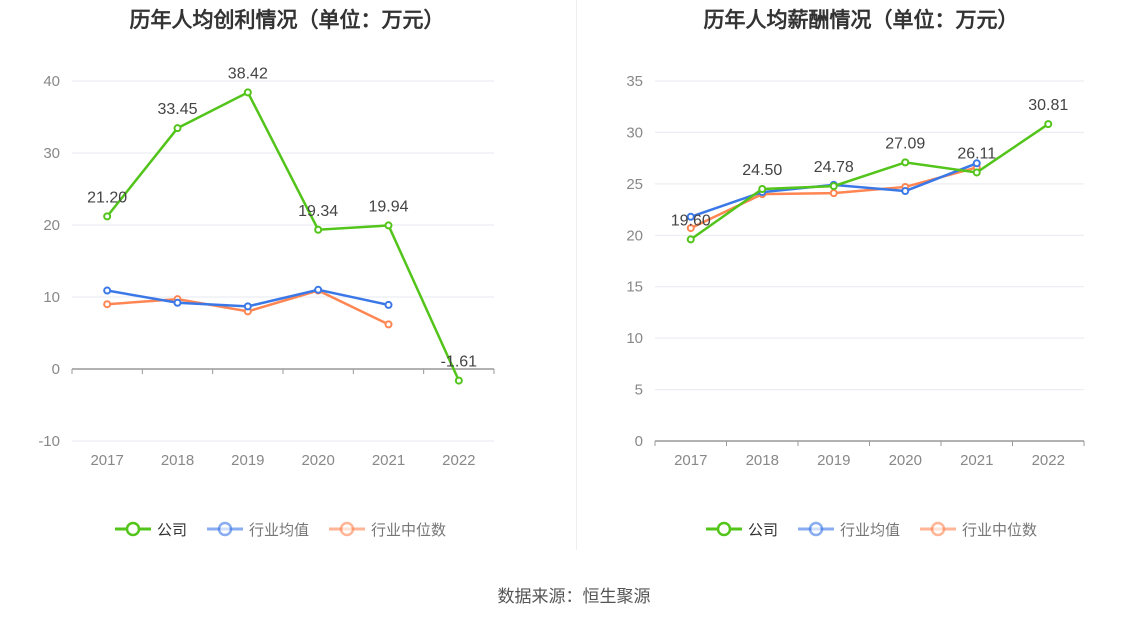  I want to click on data-label: 21.20, so click(107, 197).